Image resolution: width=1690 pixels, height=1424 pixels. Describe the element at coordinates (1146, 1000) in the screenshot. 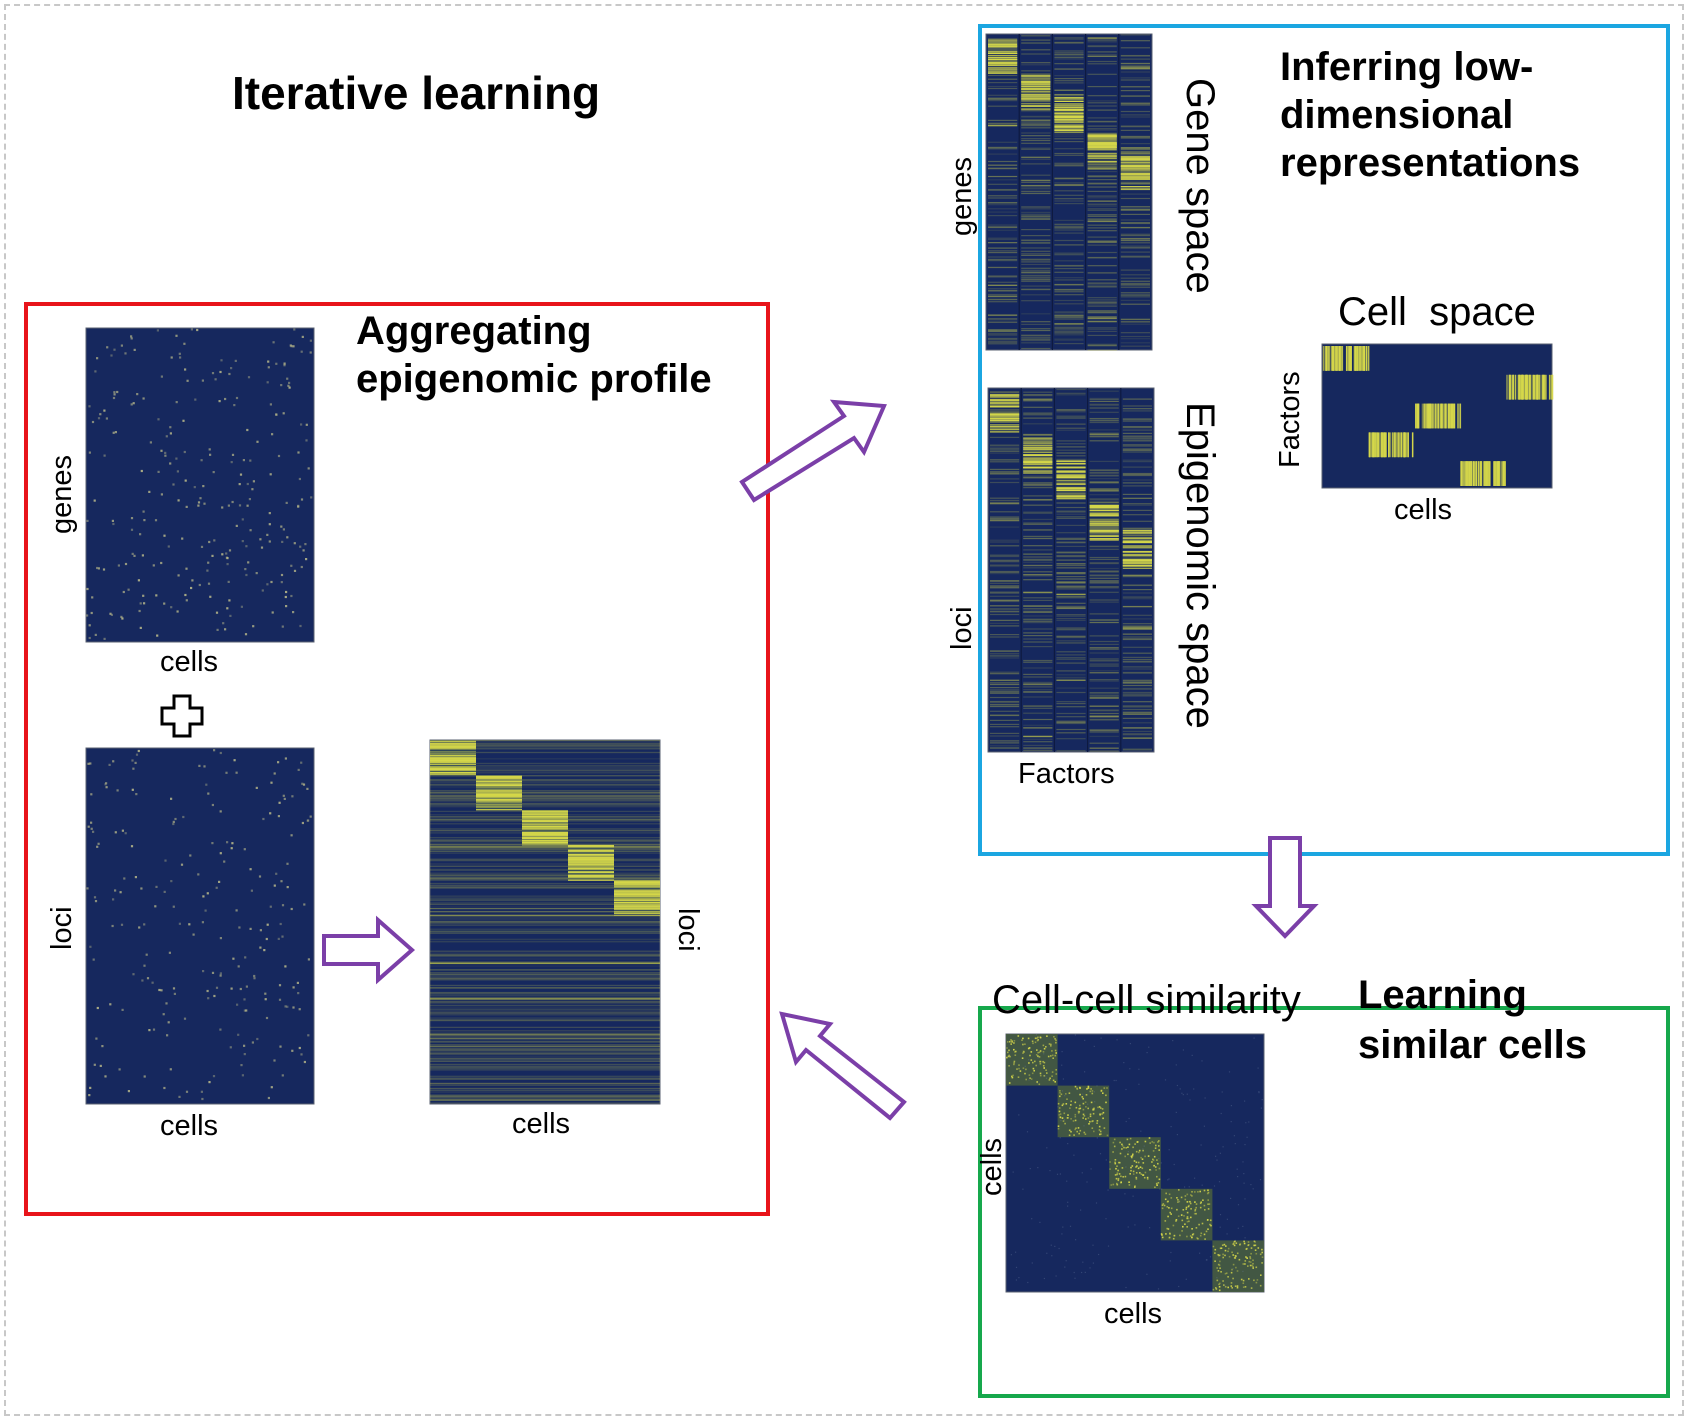

I see `similarity-title: Cell-cell similarity` at that location.